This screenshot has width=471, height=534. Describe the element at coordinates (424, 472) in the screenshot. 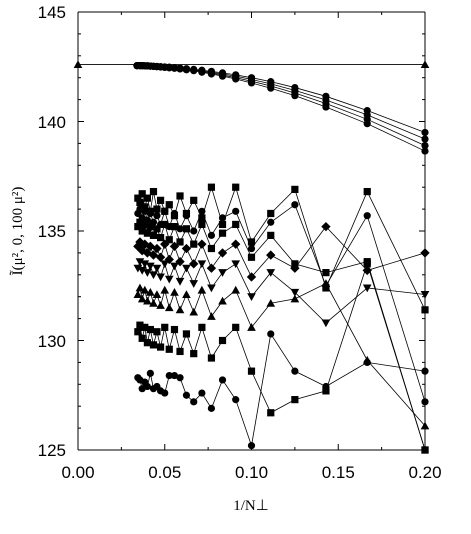

I see `x-tick-label-0-20: 0.20` at that location.